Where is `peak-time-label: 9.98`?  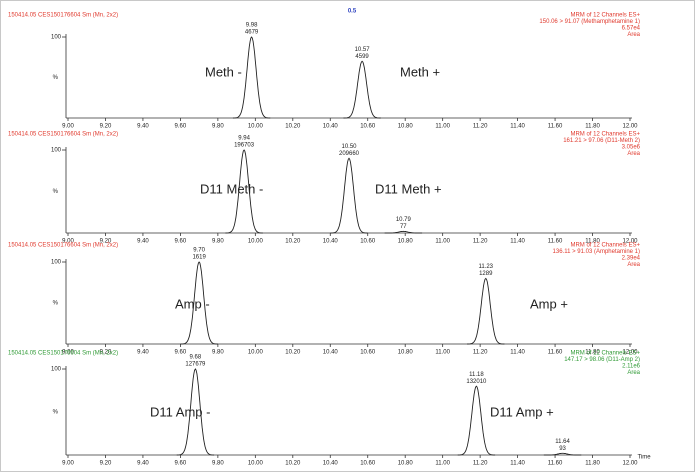
peak-time-label: 9.98 is located at coordinates (252, 26).